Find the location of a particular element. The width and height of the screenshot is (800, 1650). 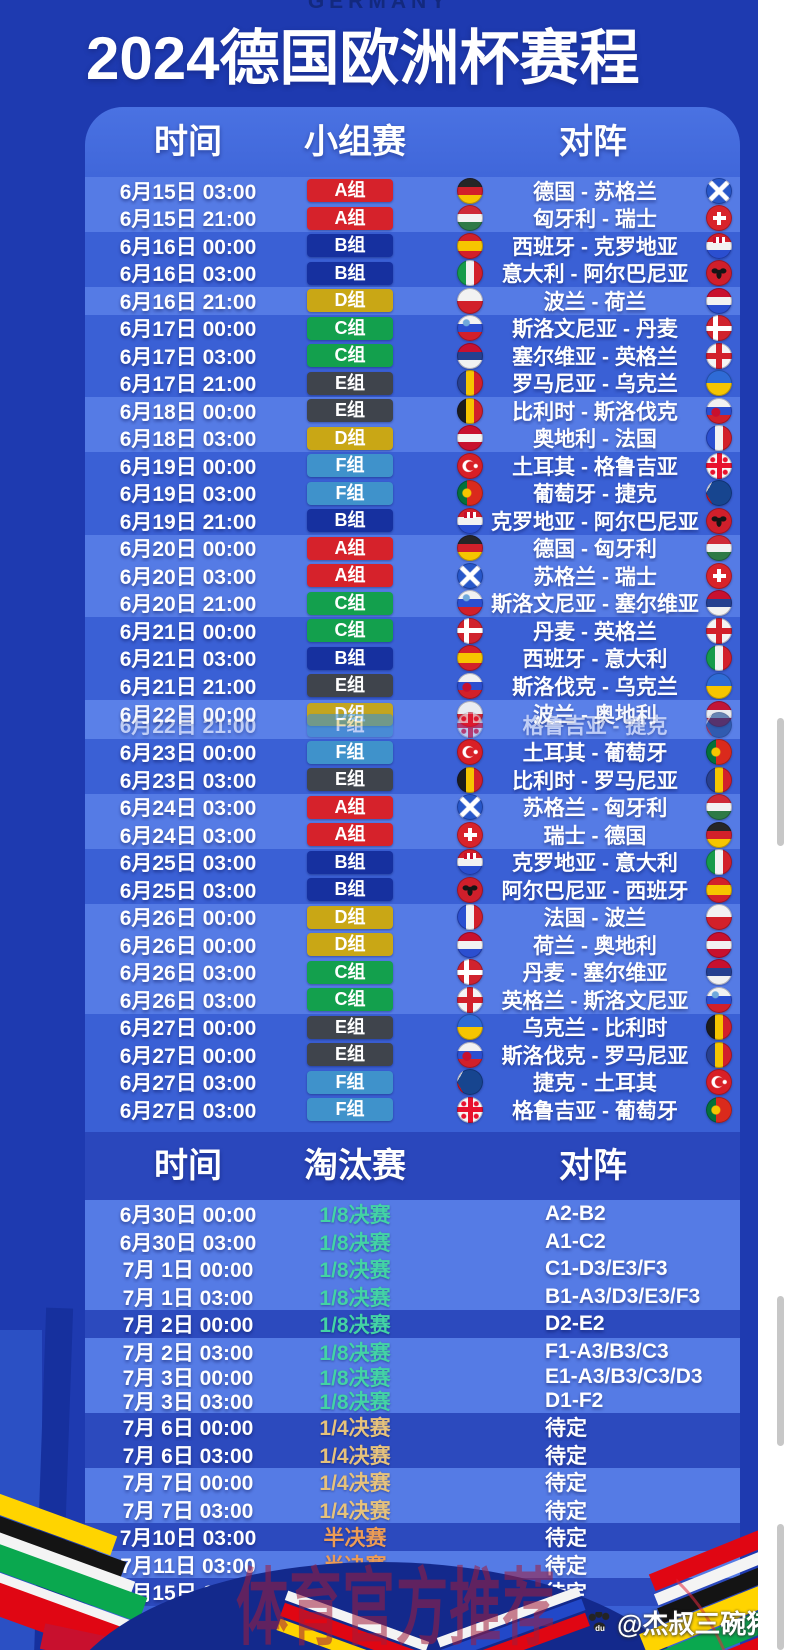

match-time: 6月19日 00:00 is located at coordinates (188, 467).